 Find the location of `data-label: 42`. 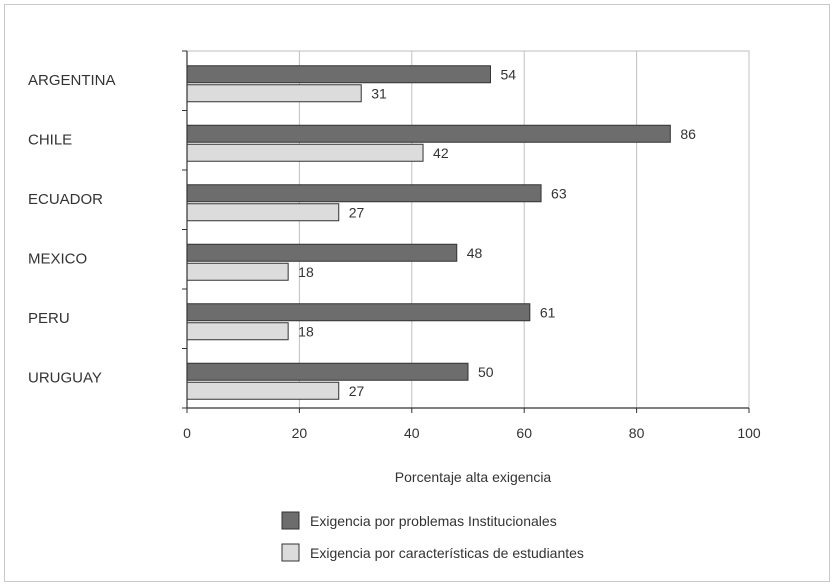

data-label: 42 is located at coordinates (441, 153).